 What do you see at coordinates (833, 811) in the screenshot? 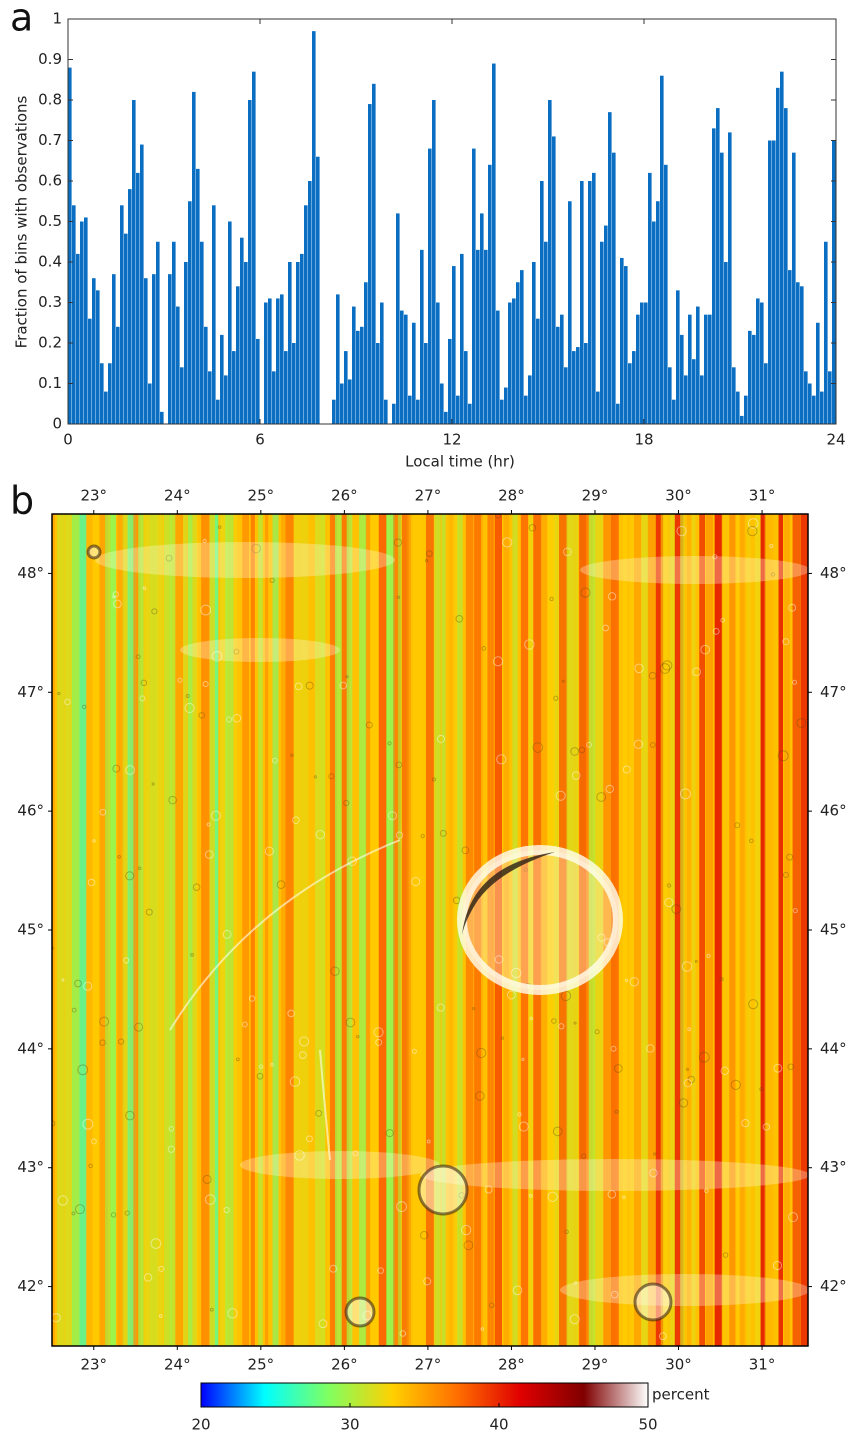
I see `y-tick-label: 46°` at bounding box center [833, 811].